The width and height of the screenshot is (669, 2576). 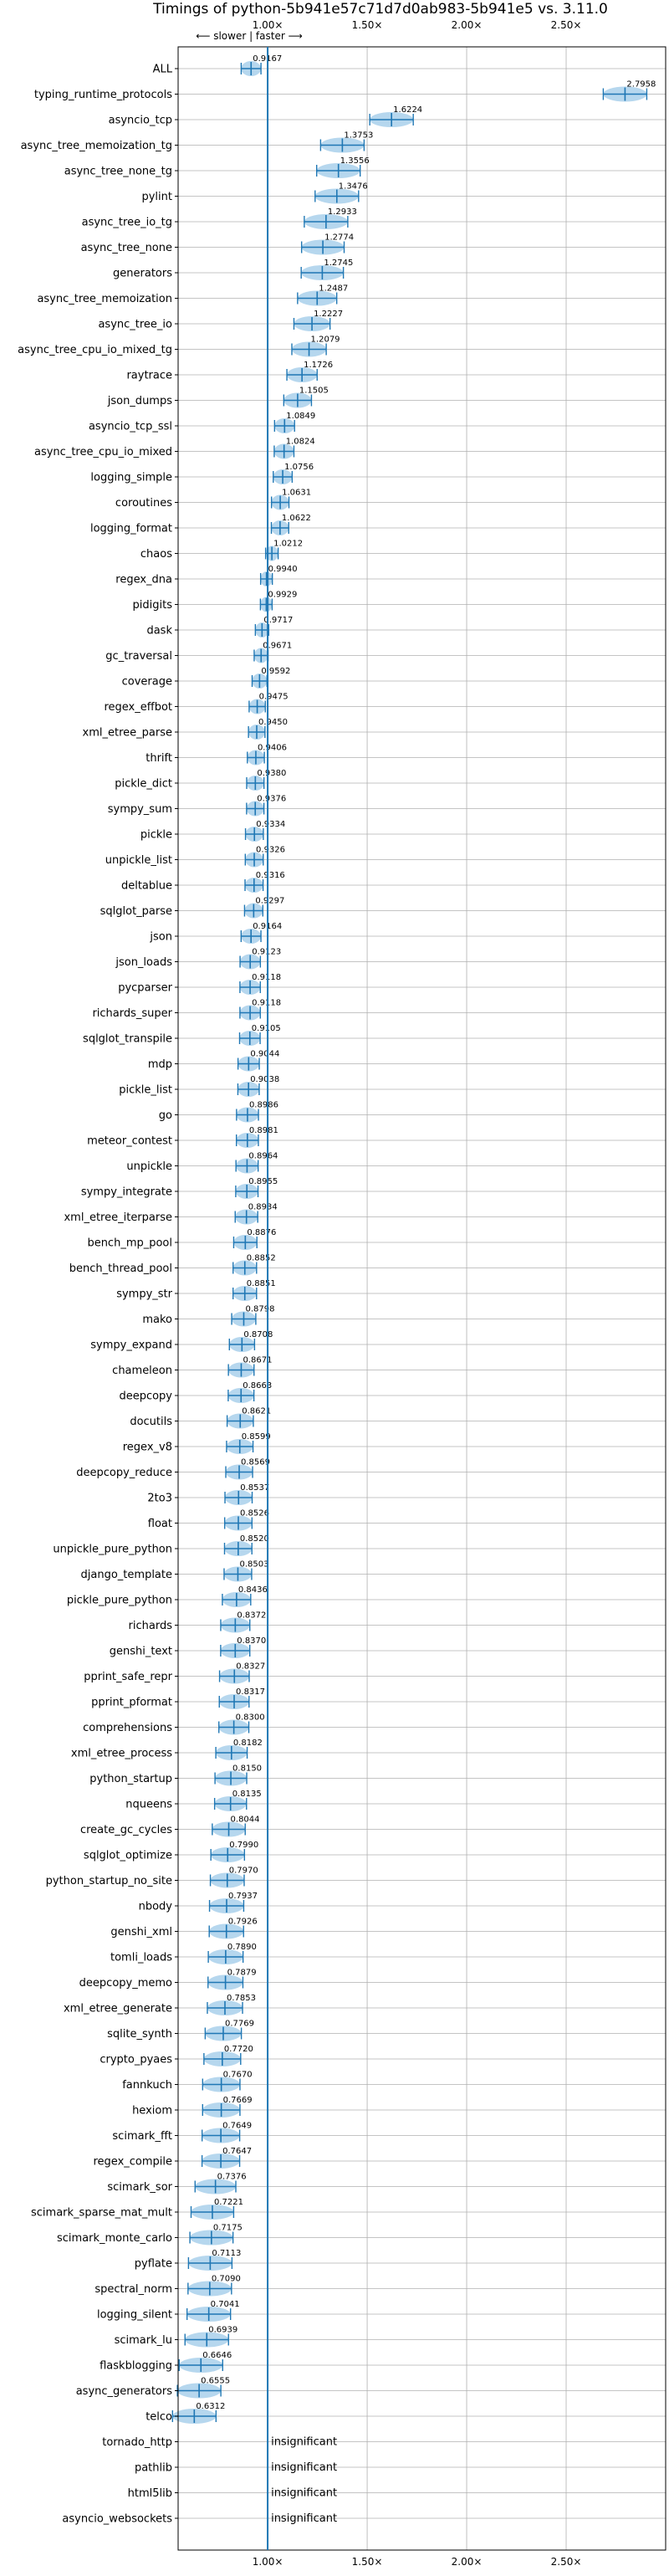 I want to click on benchmark-label: unpickle, so click(x=149, y=1167).